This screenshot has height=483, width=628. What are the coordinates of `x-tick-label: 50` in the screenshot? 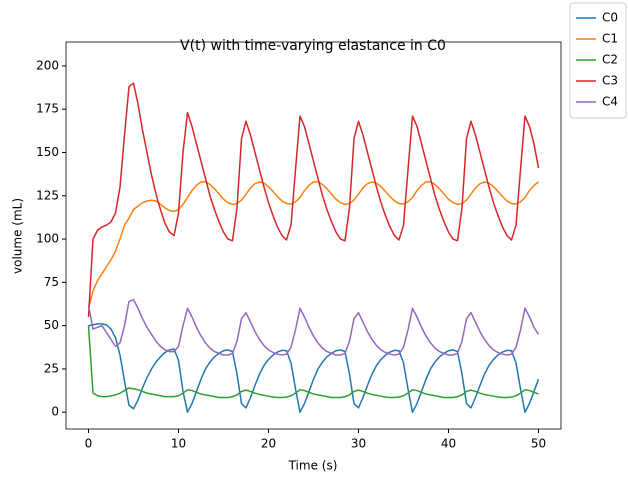 It's located at (538, 444).